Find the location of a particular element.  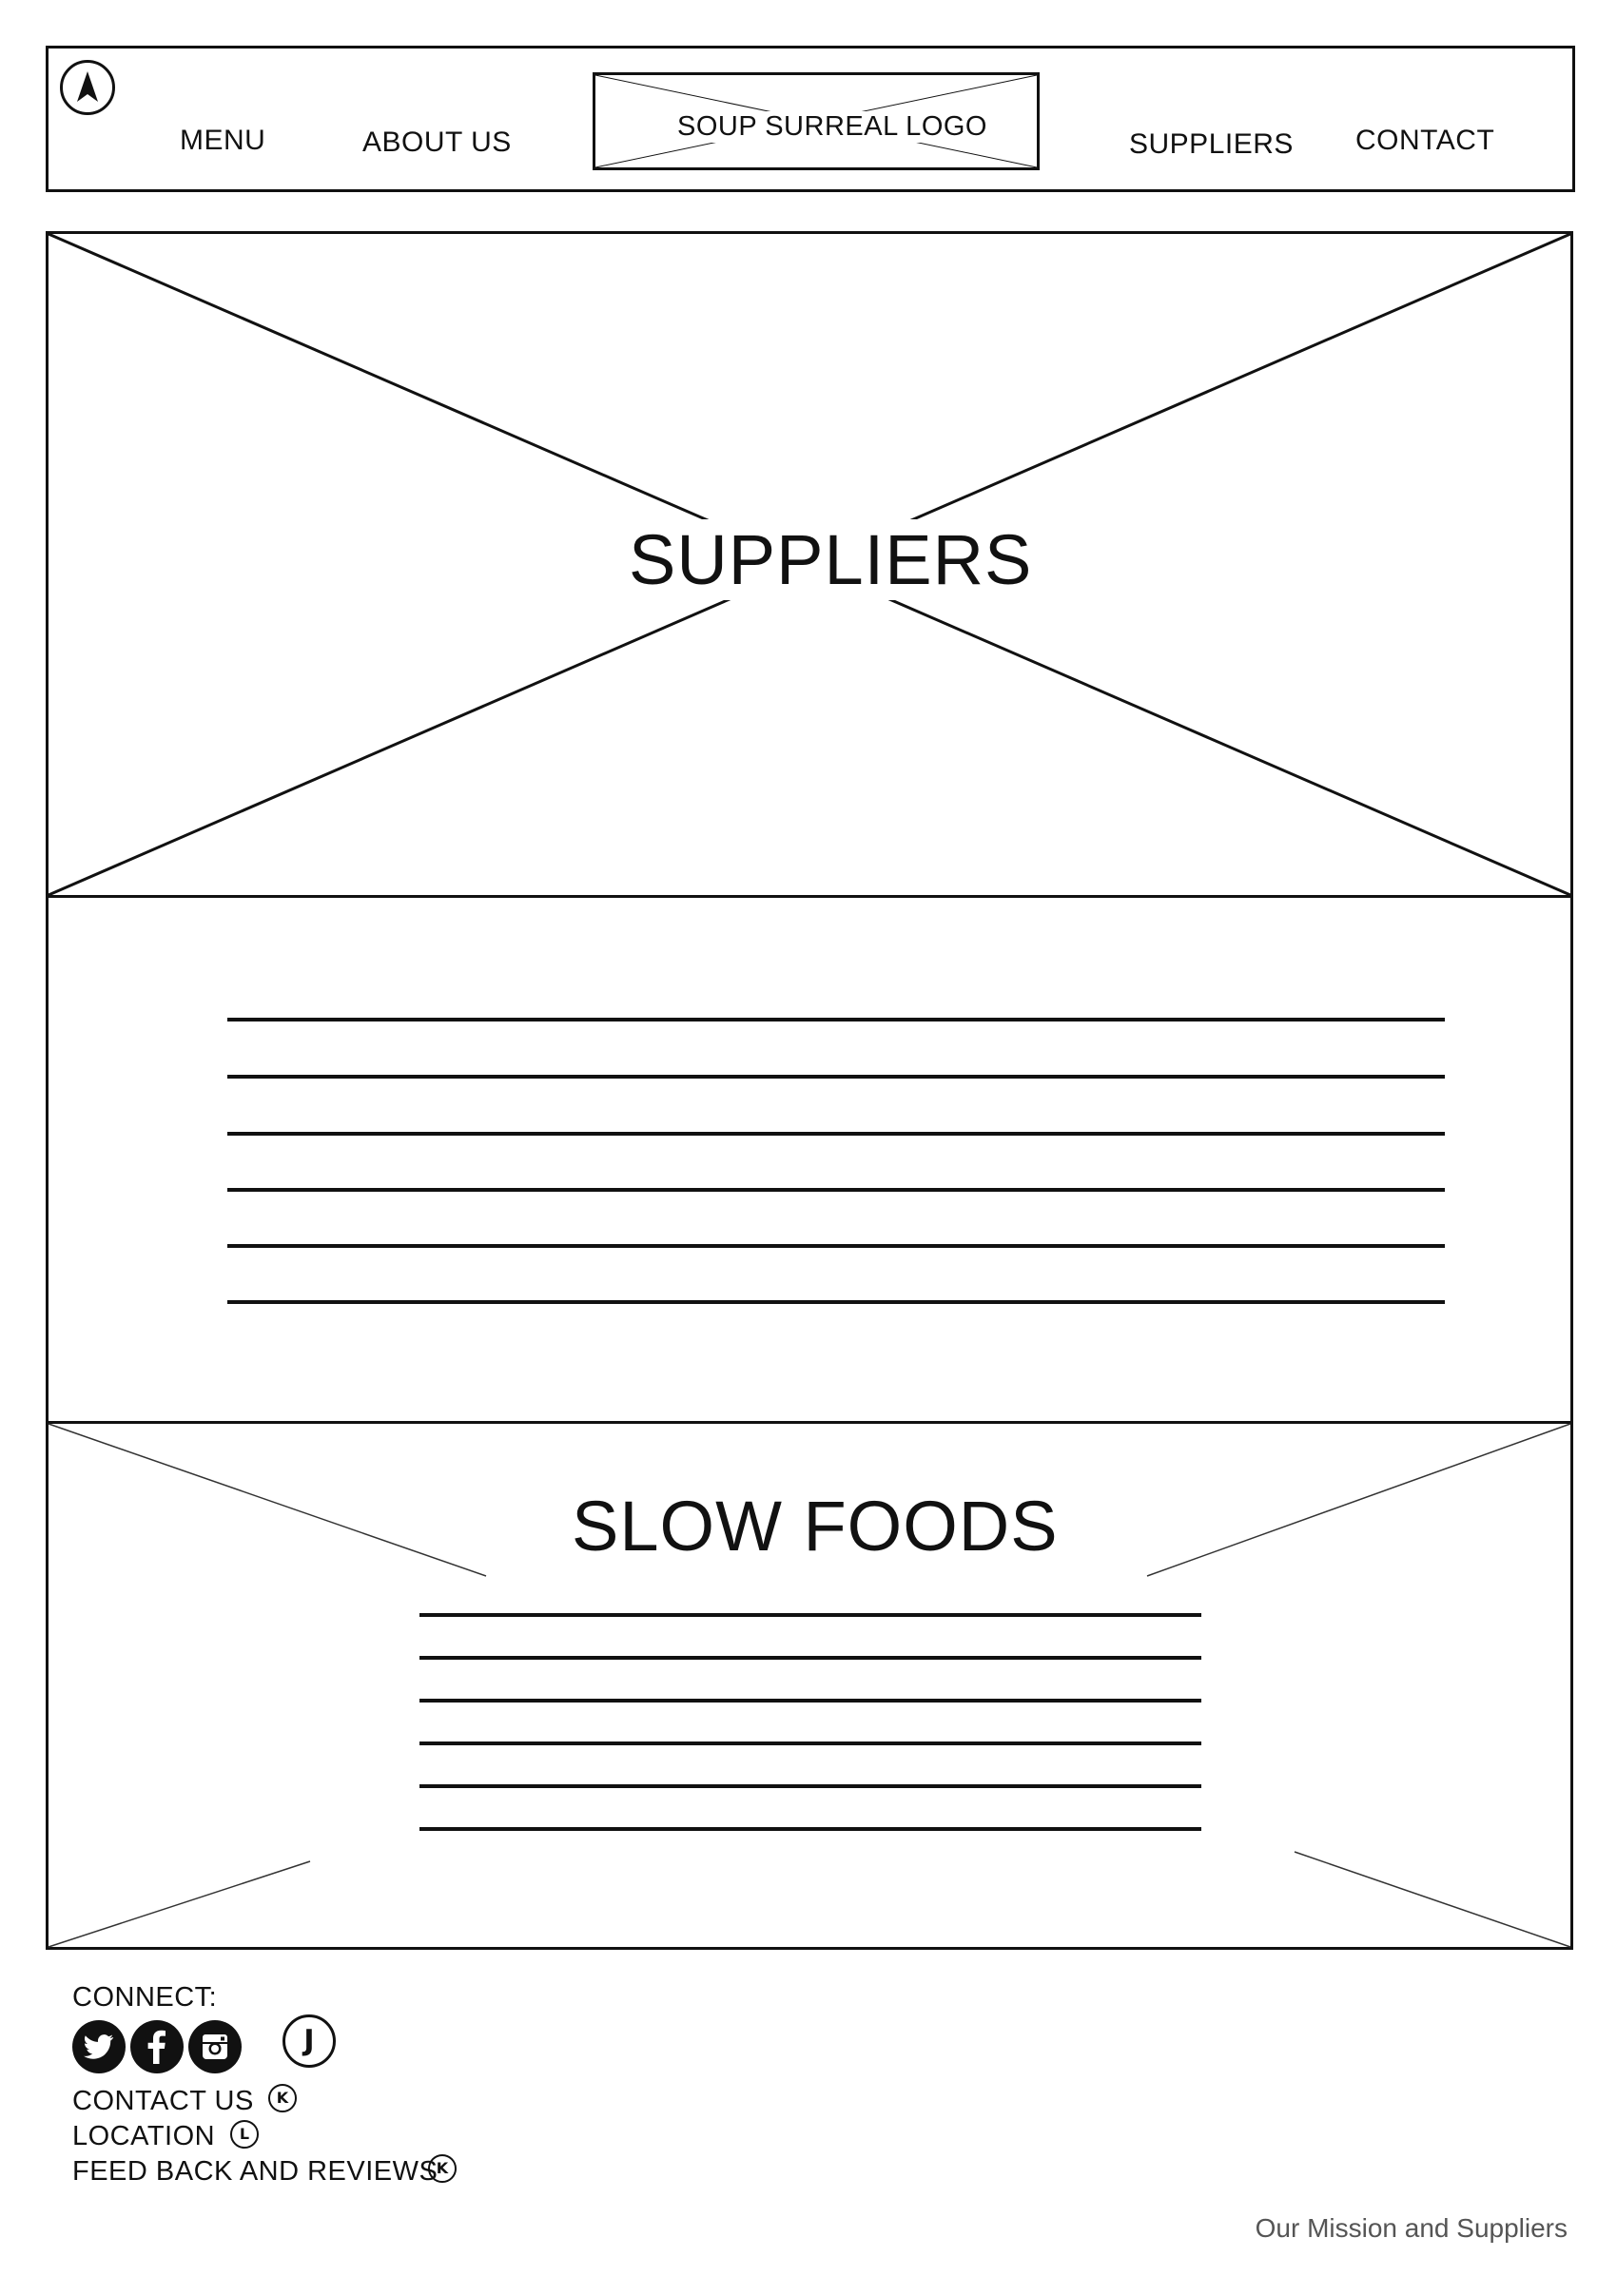

logo-label: SOUP SURREAL LOGO is located at coordinates (832, 127).